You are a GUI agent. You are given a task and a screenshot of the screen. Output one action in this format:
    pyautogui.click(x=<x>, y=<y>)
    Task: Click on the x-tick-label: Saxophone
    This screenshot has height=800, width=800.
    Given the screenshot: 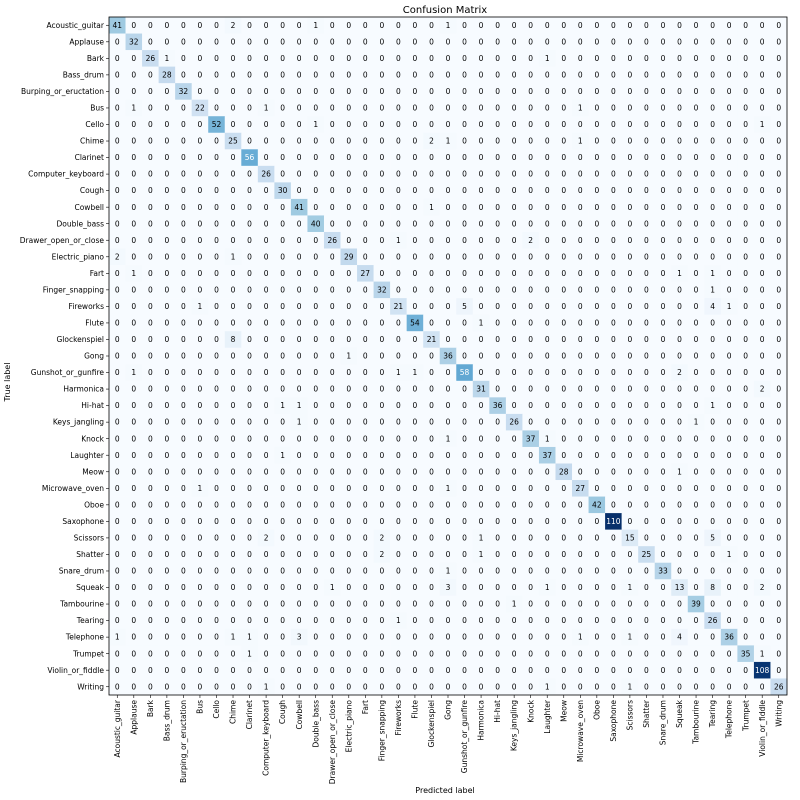 What is the action you would take?
    pyautogui.click(x=613, y=721)
    